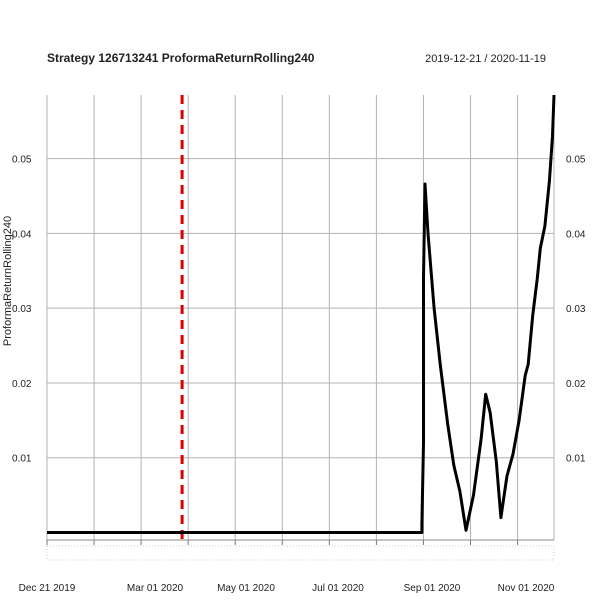 The image size is (600, 600). Describe the element at coordinates (485, 59) in the screenshot. I see `date-range: 2019-12-21 / 2020-11-19` at that location.